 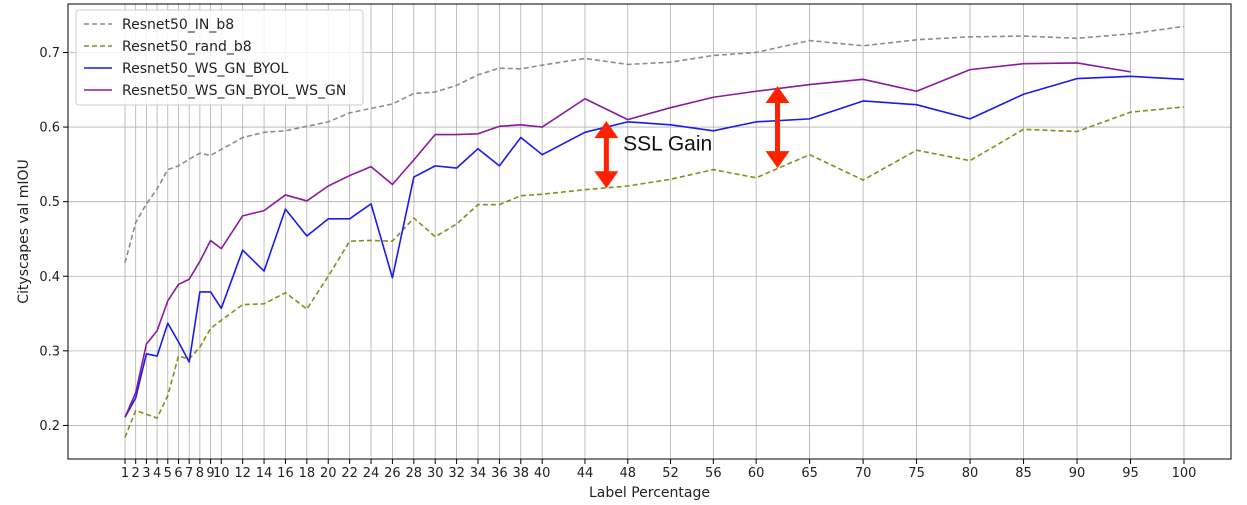 I want to click on x-tick-label: 7, so click(x=189, y=473).